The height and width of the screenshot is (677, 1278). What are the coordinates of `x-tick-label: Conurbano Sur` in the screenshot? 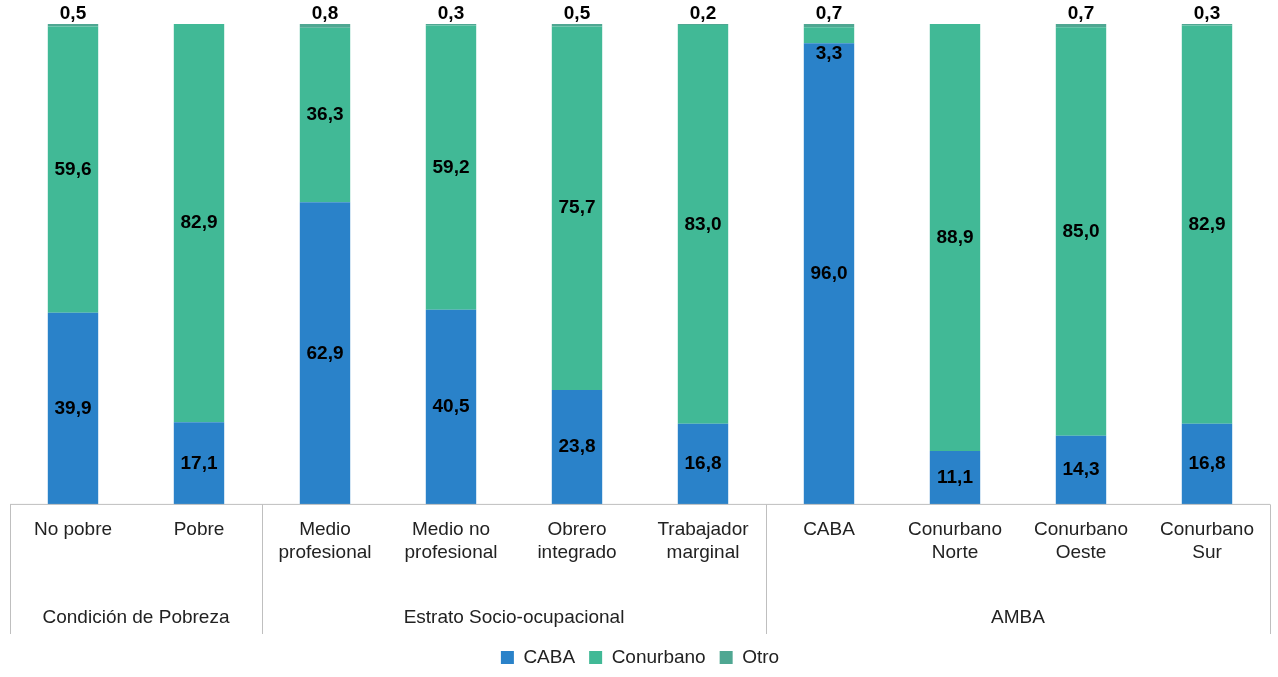 It's located at (1207, 540).